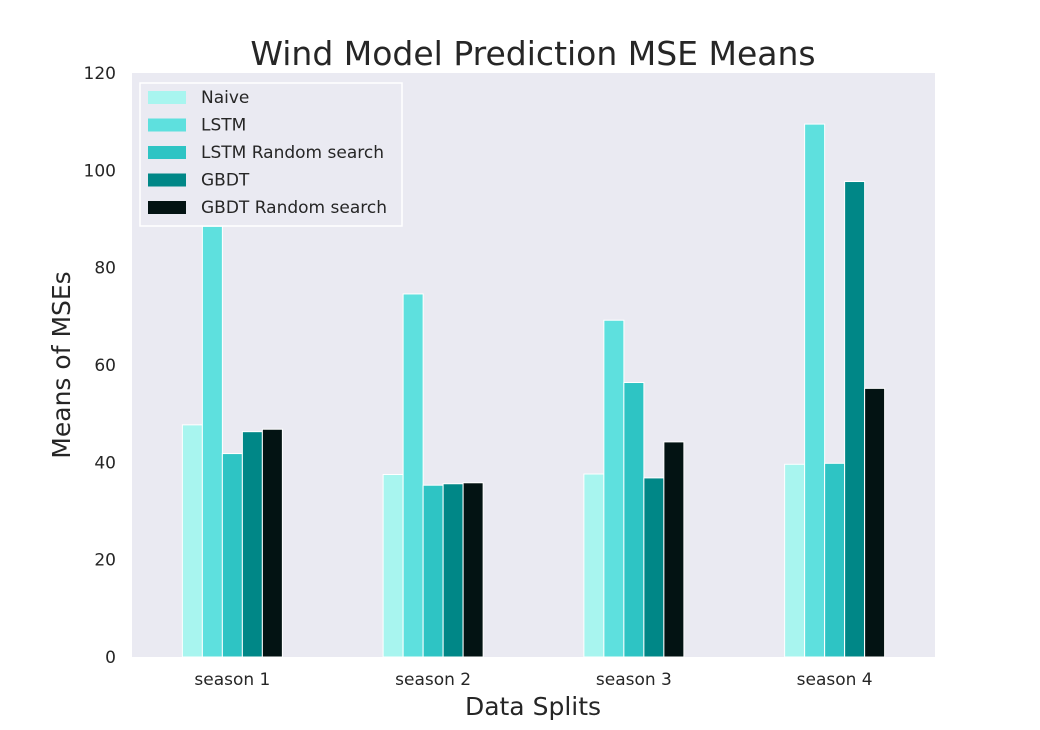  I want to click on x-tick-label: season 2, so click(433, 680).